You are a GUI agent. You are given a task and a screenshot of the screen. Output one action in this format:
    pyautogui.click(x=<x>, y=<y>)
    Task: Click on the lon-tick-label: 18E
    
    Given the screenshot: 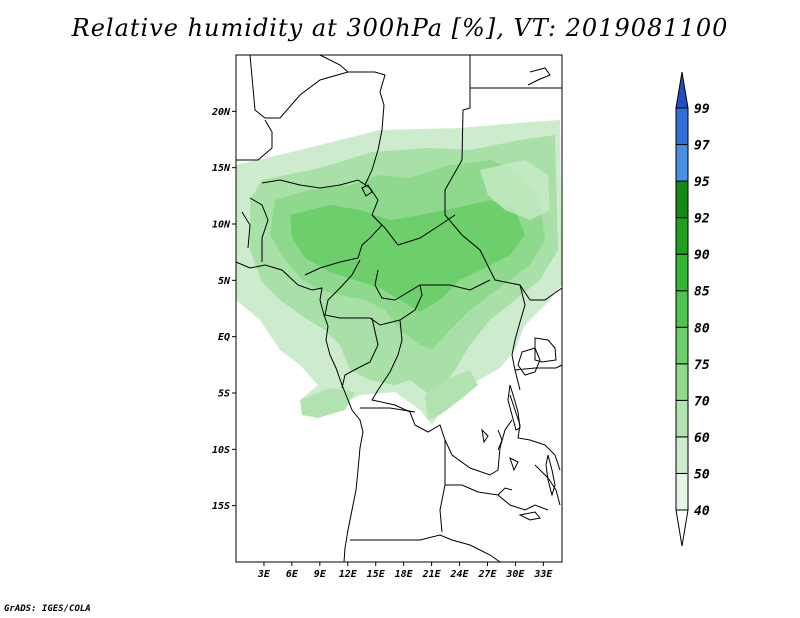 What is the action you would take?
    pyautogui.click(x=404, y=574)
    